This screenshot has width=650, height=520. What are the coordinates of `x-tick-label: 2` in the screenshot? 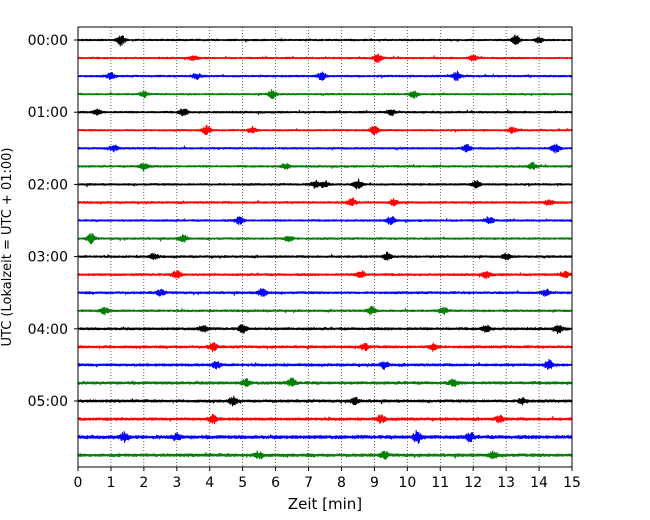 It's located at (143, 483).